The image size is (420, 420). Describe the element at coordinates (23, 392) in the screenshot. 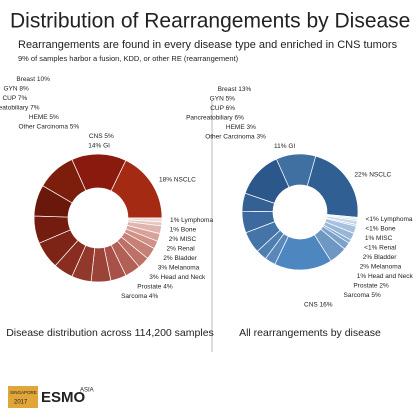

I see `logo-place: SINGAPORE` at that location.